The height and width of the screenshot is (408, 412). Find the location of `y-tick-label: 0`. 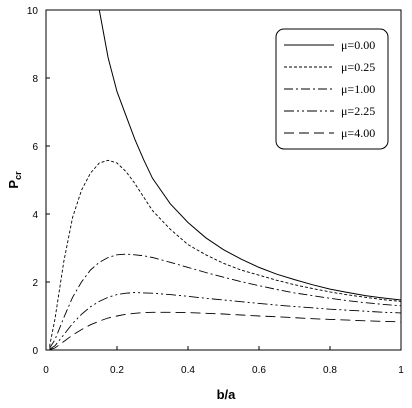

y-tick-label: 0 is located at coordinates (35, 351).